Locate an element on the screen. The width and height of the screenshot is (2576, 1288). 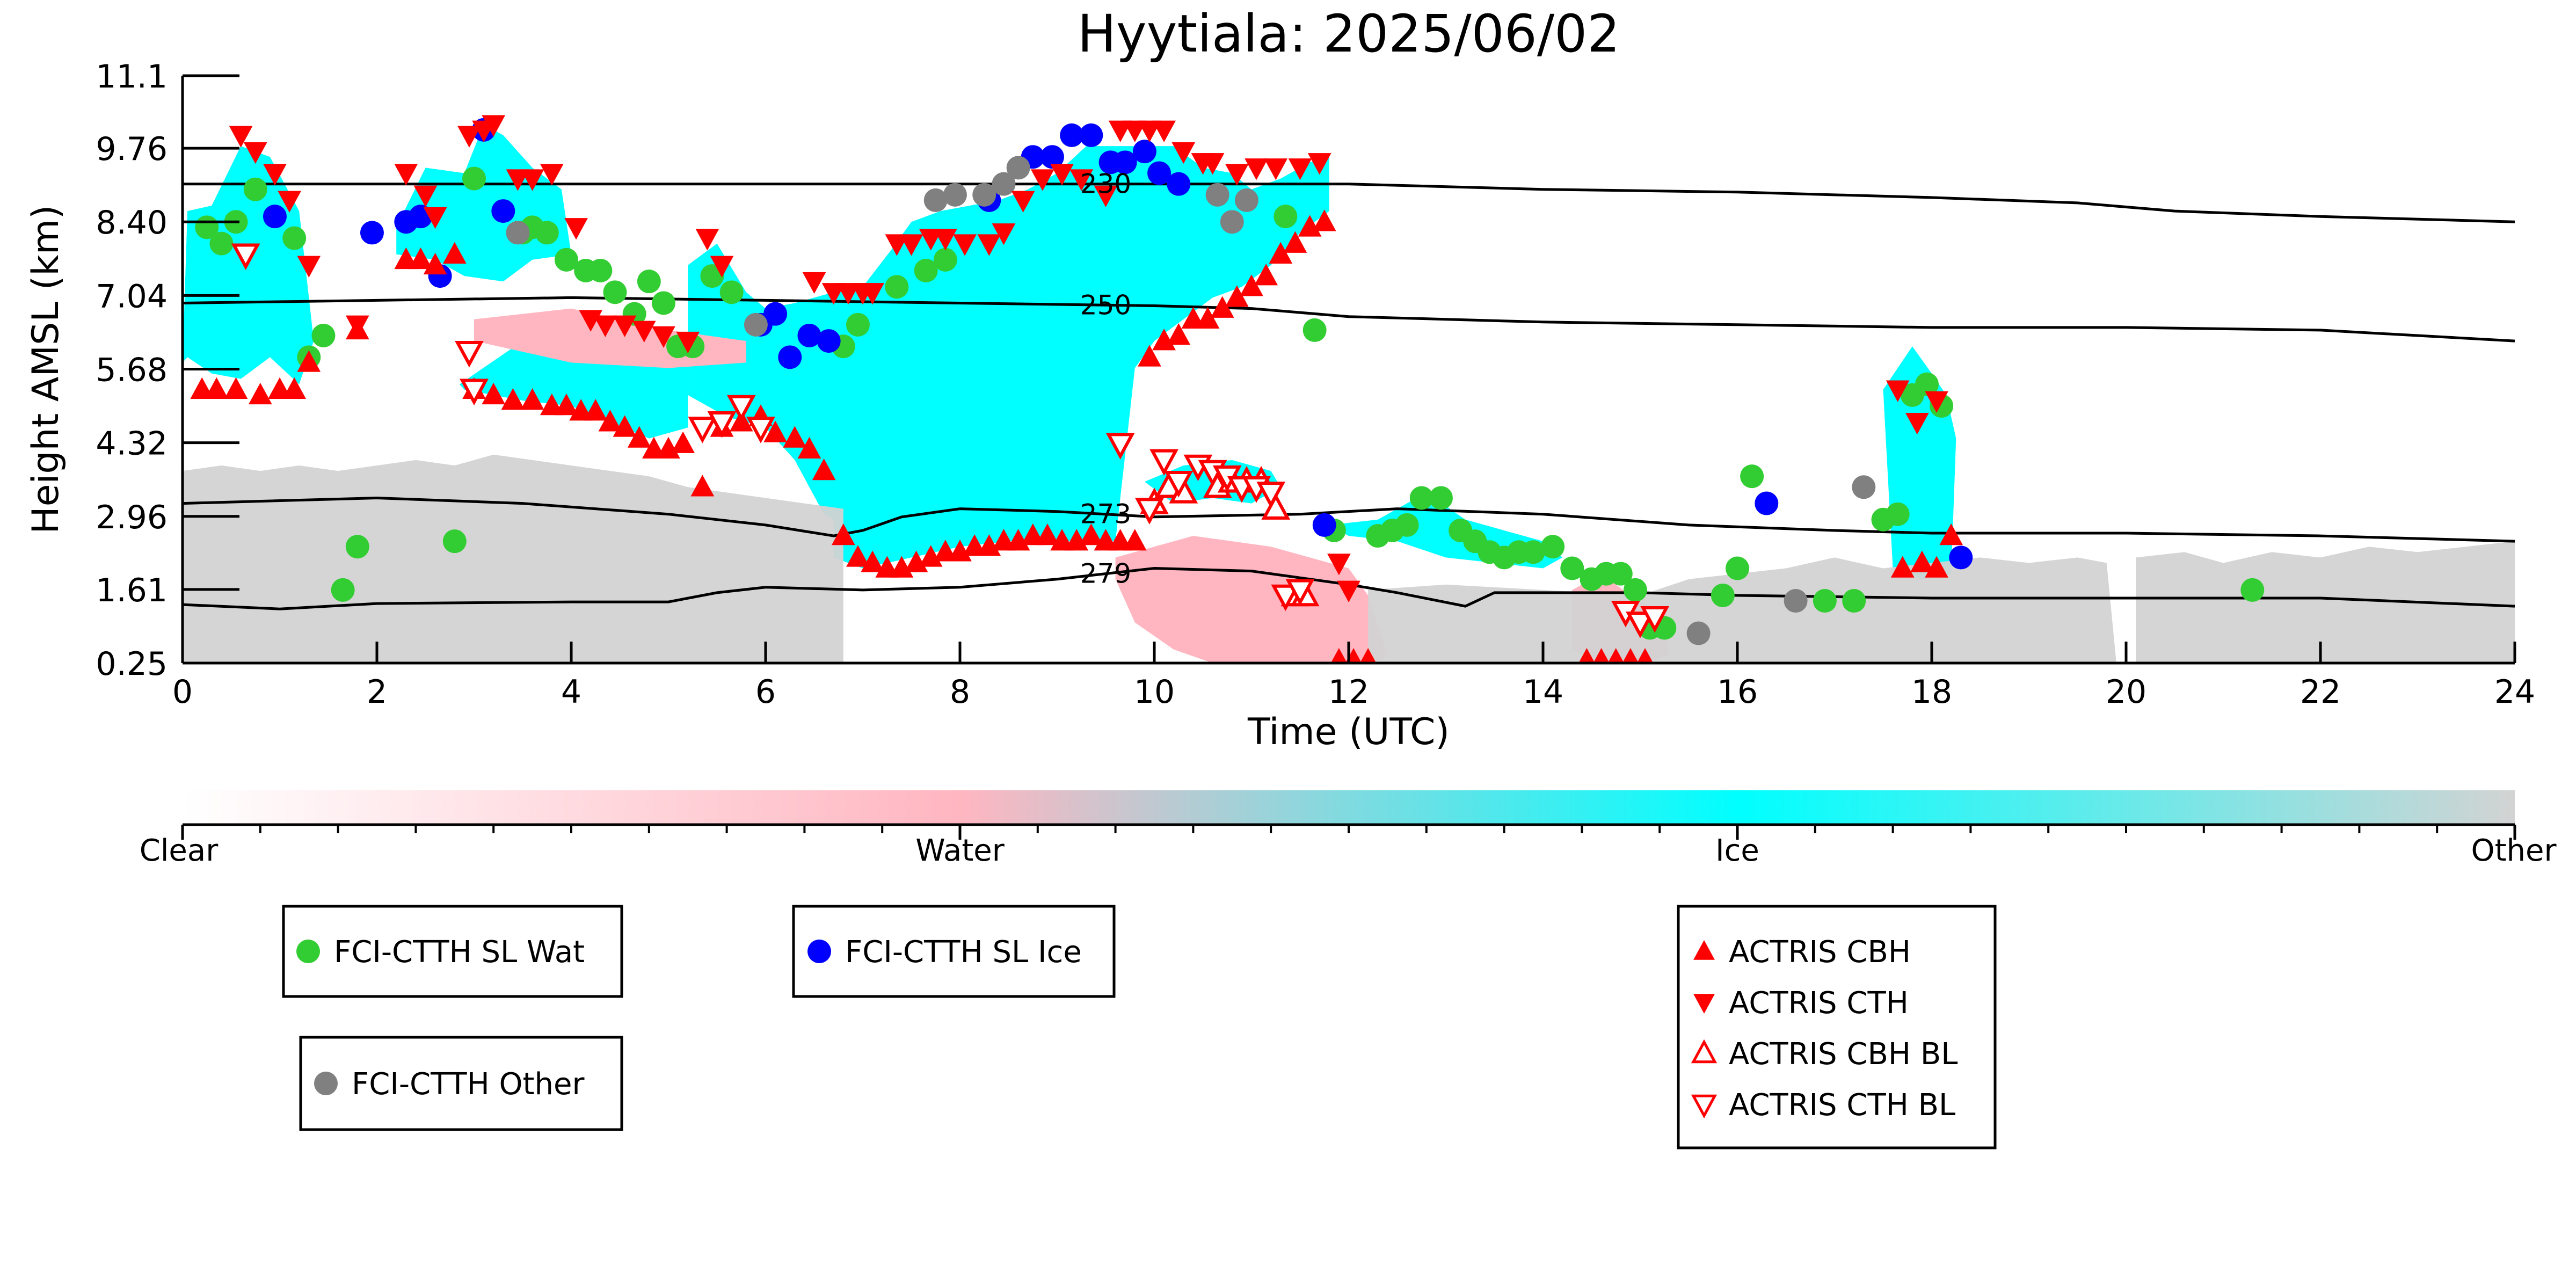
y-tick-label: 0.25 is located at coordinates (132, 664).